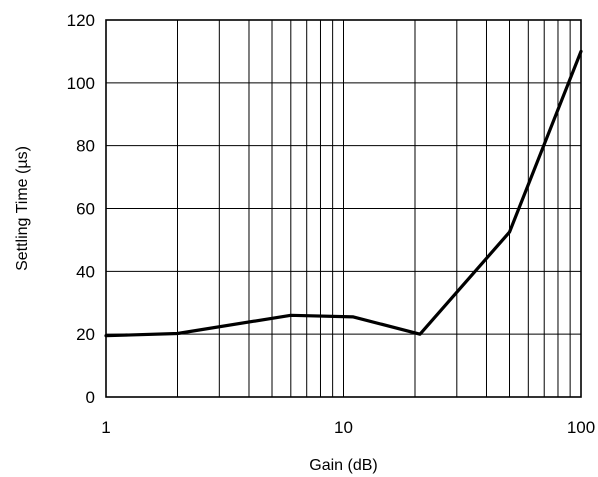  I want to click on y-tick-label: 0, so click(90, 397).